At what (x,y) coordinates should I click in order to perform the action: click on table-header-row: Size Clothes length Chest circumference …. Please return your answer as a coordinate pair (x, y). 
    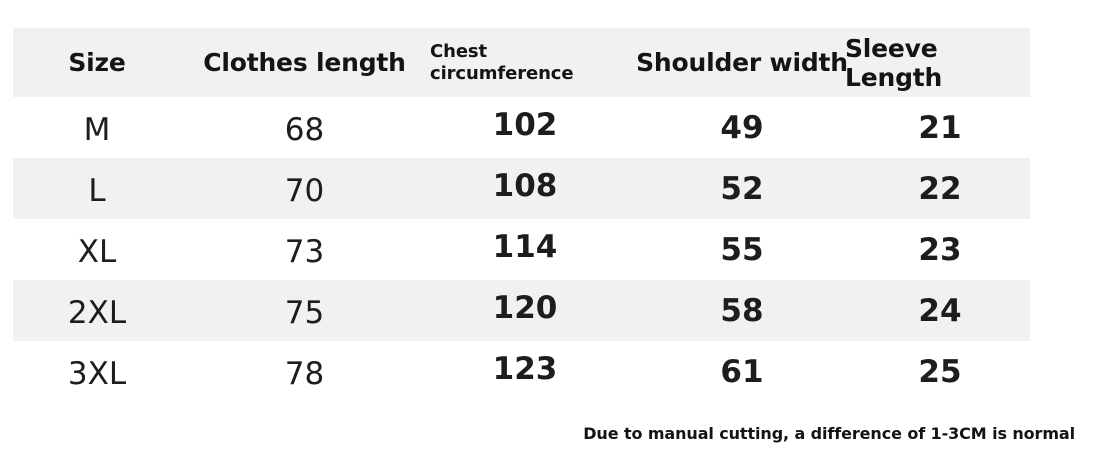
    Looking at the image, I should click on (549, 62).